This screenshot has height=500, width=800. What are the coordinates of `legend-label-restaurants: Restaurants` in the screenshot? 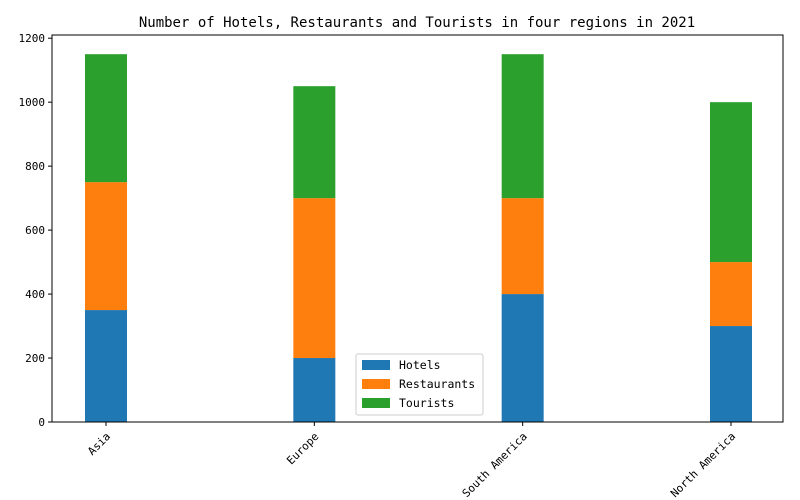 It's located at (437, 384).